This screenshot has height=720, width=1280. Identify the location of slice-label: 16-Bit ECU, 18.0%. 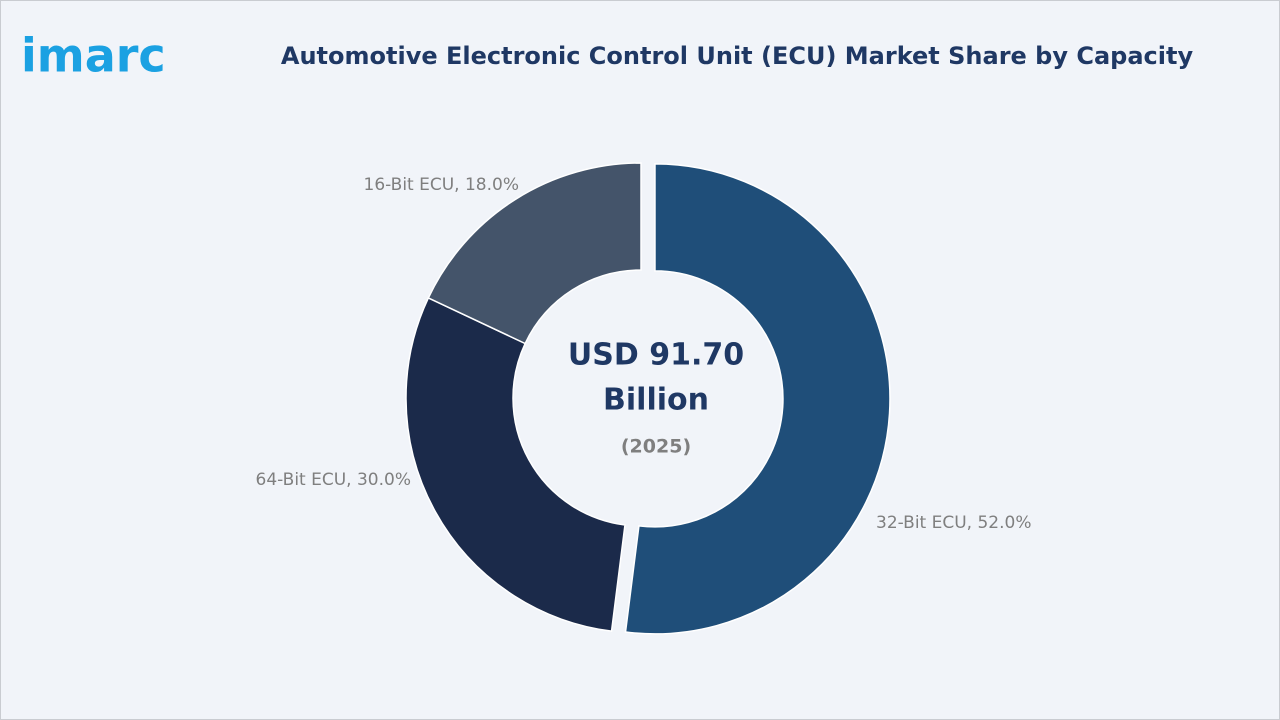
(441, 185).